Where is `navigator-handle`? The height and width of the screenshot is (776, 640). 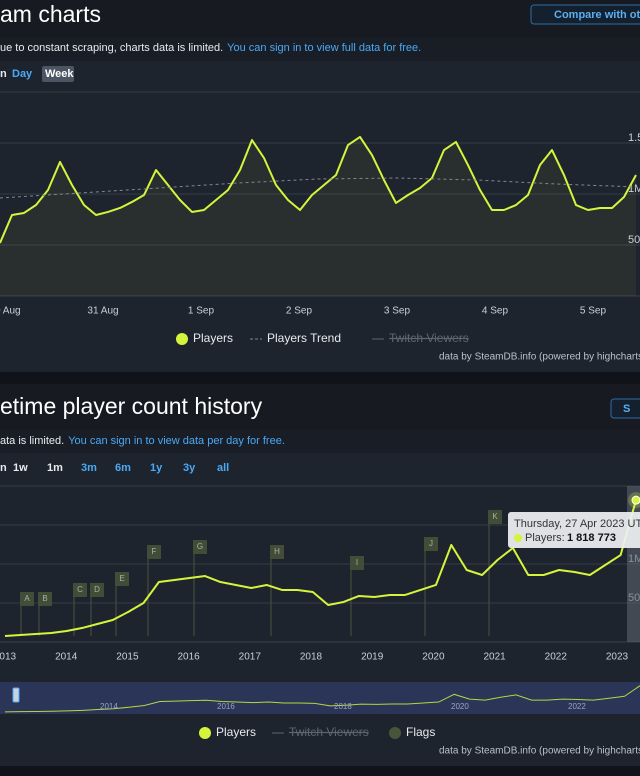
navigator-handle is located at coordinates (16, 695).